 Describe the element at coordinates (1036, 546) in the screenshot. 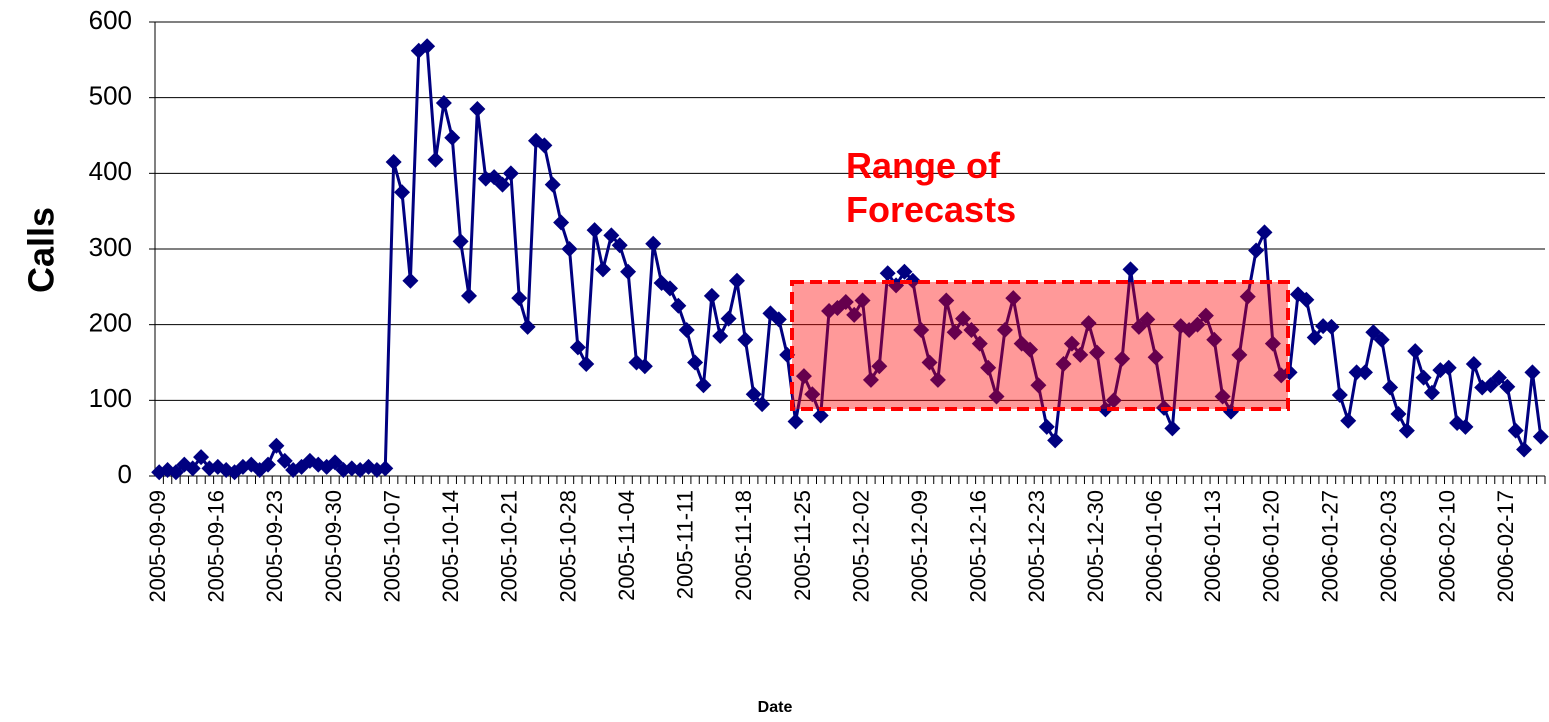

I see `x-tick-label: 2005-12-23` at that location.